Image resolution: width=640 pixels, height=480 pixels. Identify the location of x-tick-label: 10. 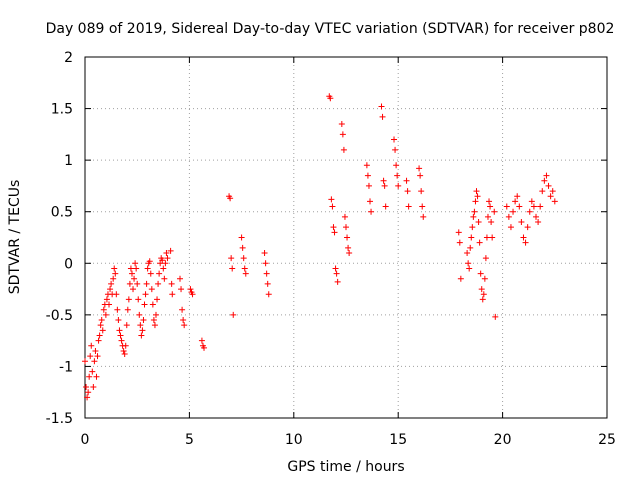
(294, 440).